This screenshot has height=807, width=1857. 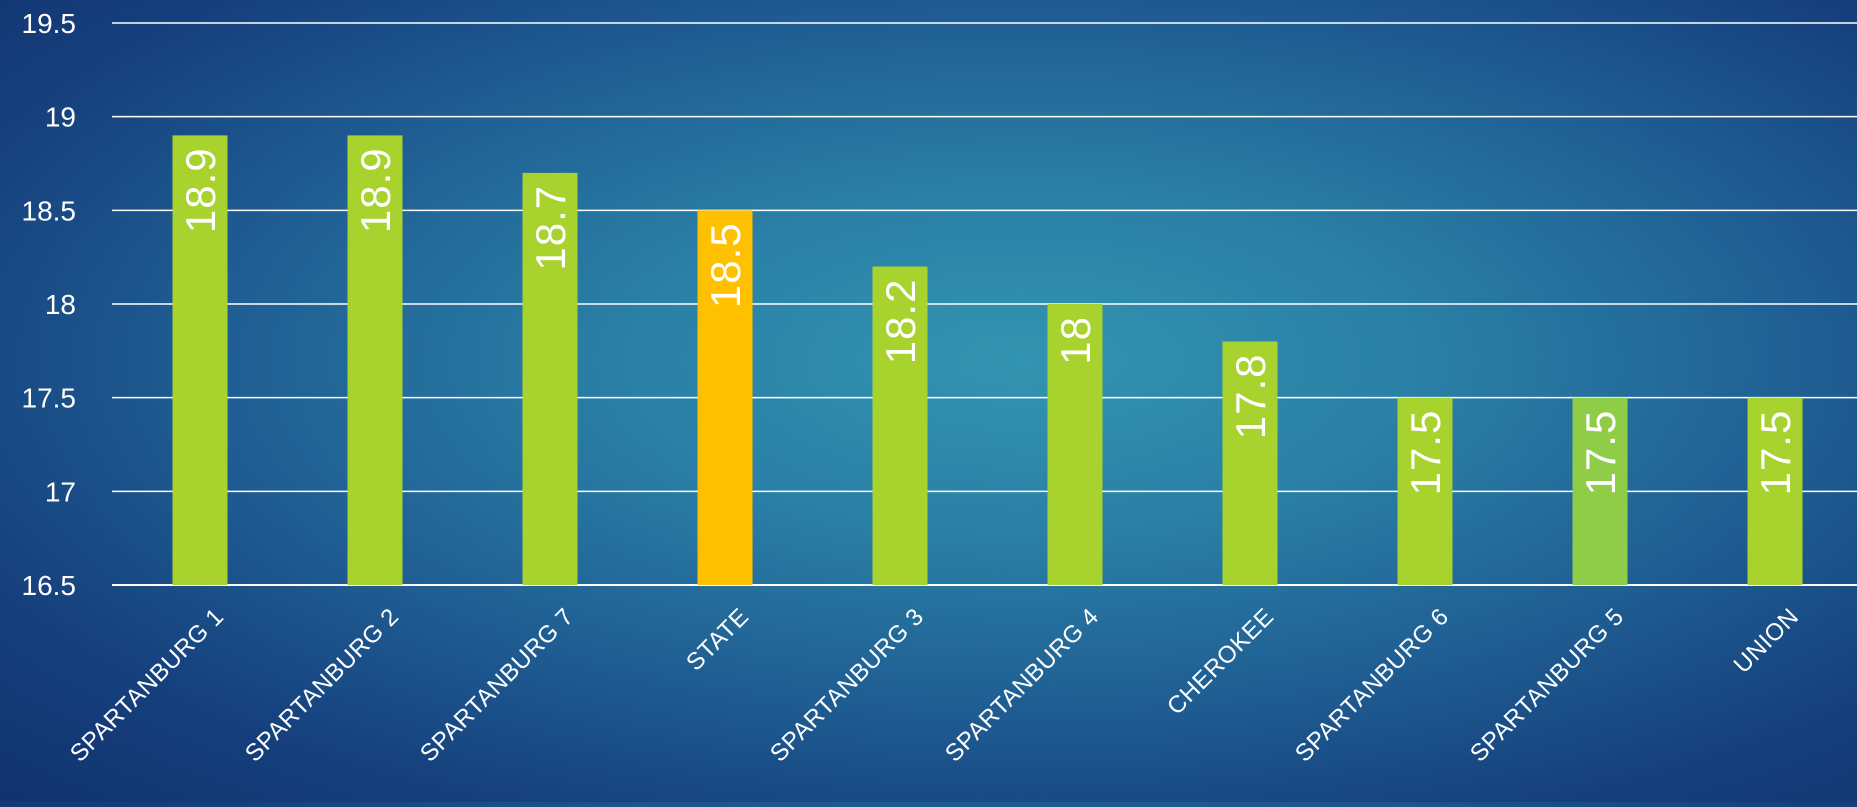 What do you see at coordinates (60, 491) in the screenshot?
I see `y-tick-label: 17` at bounding box center [60, 491].